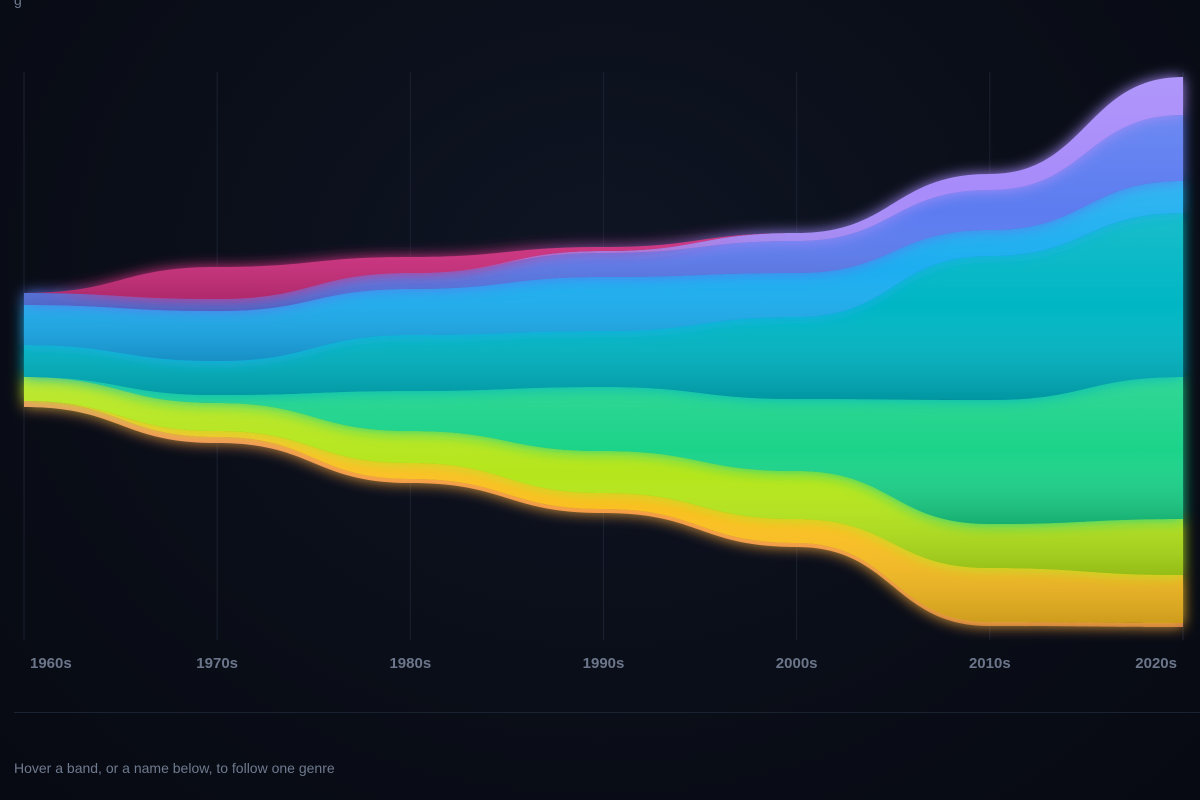 This screenshot has height=800, width=1200. What do you see at coordinates (18, 4) in the screenshot?
I see `page-title-clipped: g` at bounding box center [18, 4].